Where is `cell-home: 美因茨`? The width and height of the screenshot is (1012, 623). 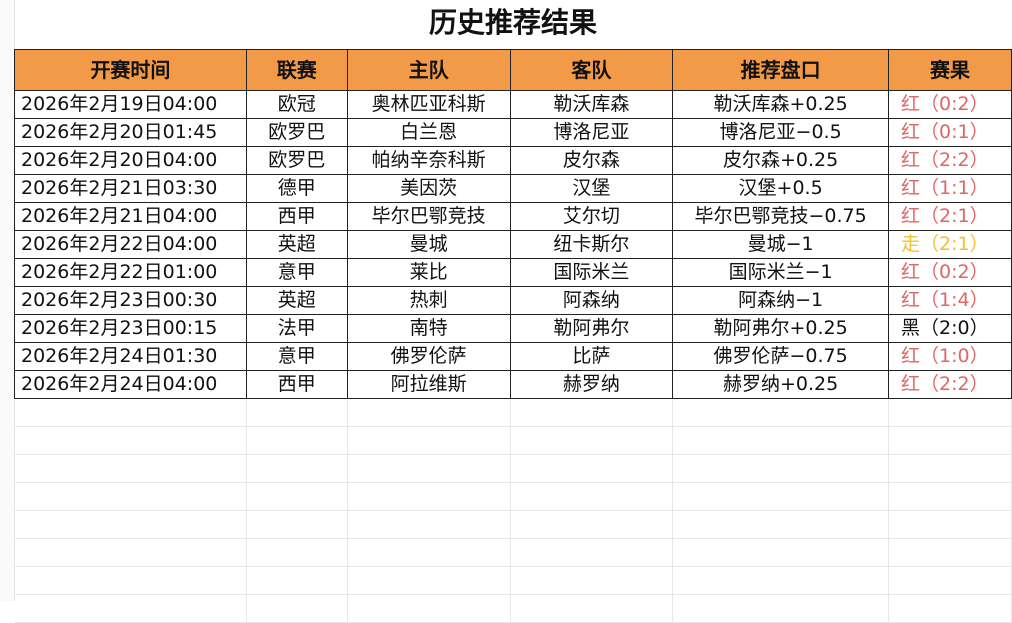 cell-home: 美因茨 is located at coordinates (428, 188).